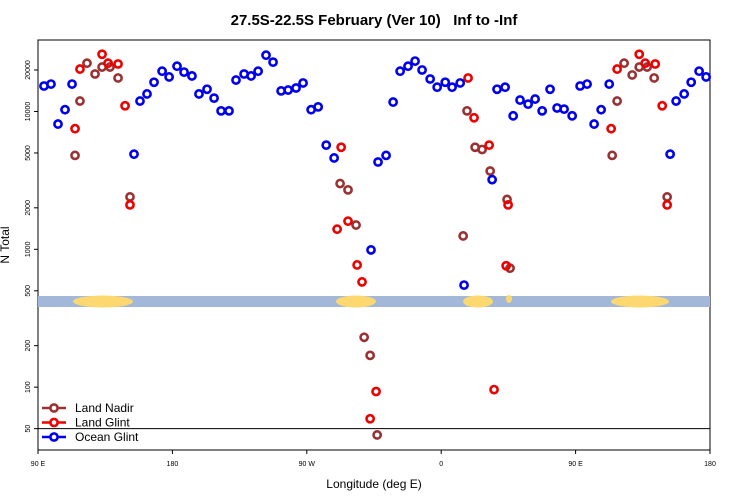 The width and height of the screenshot is (750, 500). I want to click on y-tick-label: 50, so click(28, 429).